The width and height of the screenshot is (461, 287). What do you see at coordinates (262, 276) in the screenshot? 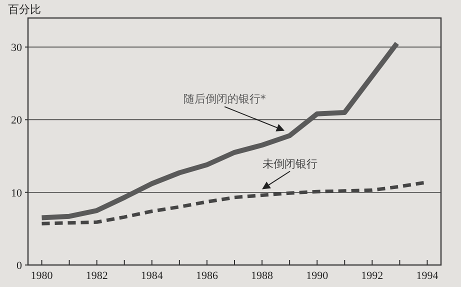
I see `x-tick-label: 1988` at bounding box center [262, 276].